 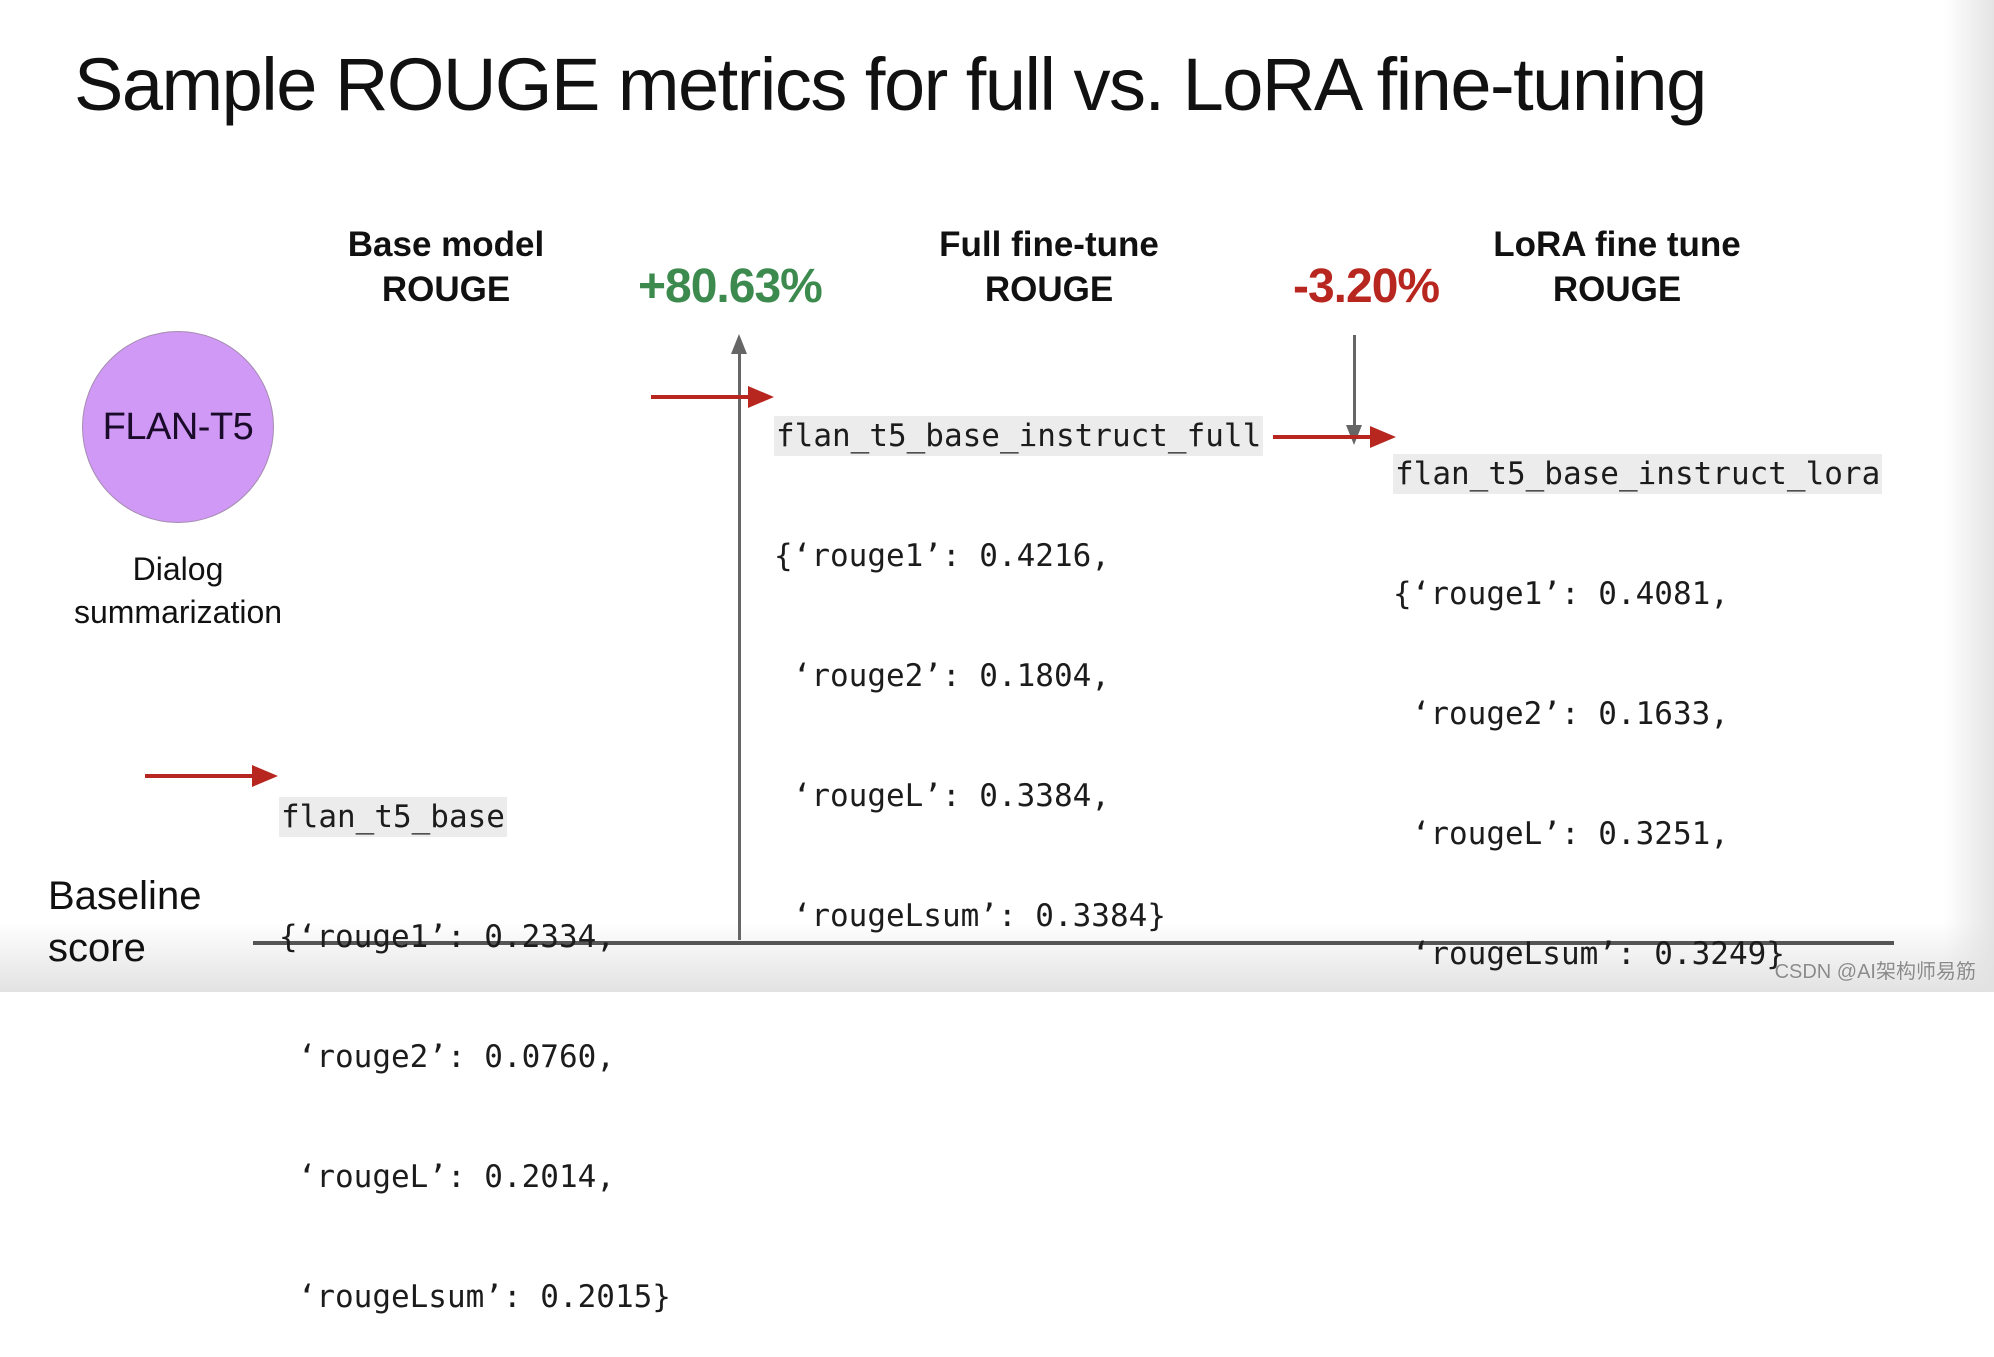 What do you see at coordinates (178, 612) in the screenshot?
I see `task-caption-line2: summarization` at bounding box center [178, 612].